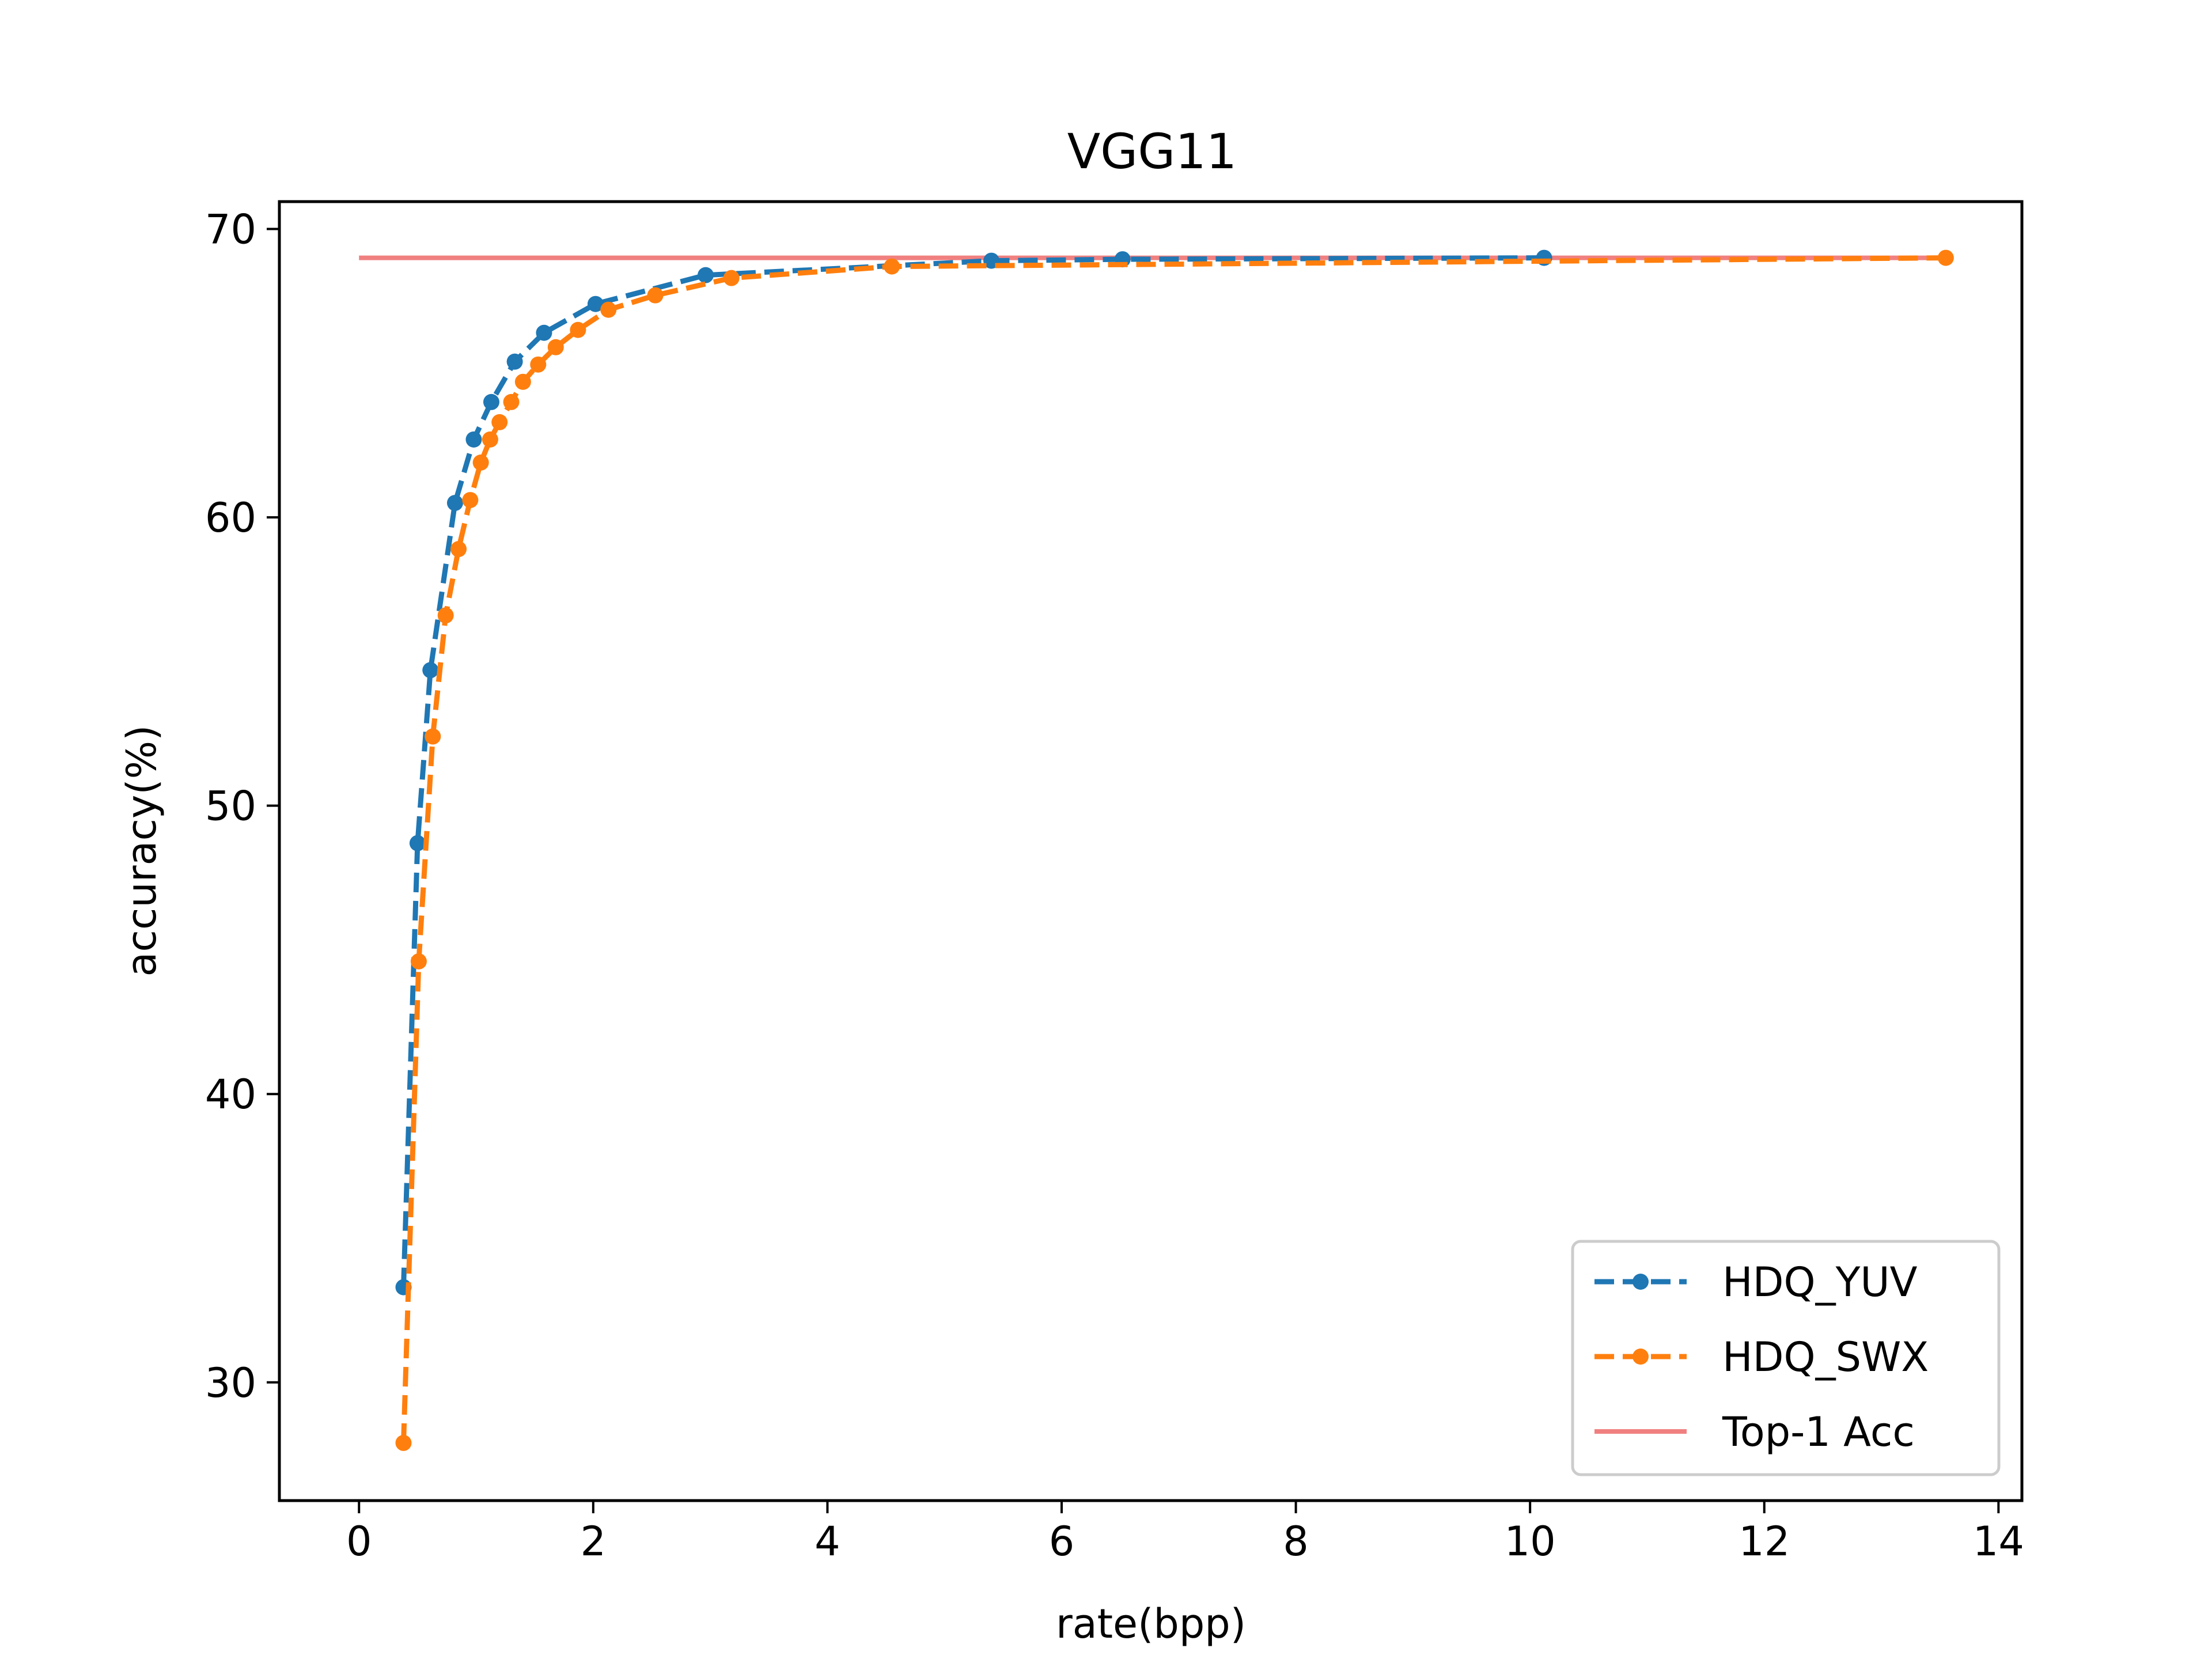  Describe the element at coordinates (1818, 1432) in the screenshot. I see `legend-label-top-1-acc: Top-1 Acc` at that location.